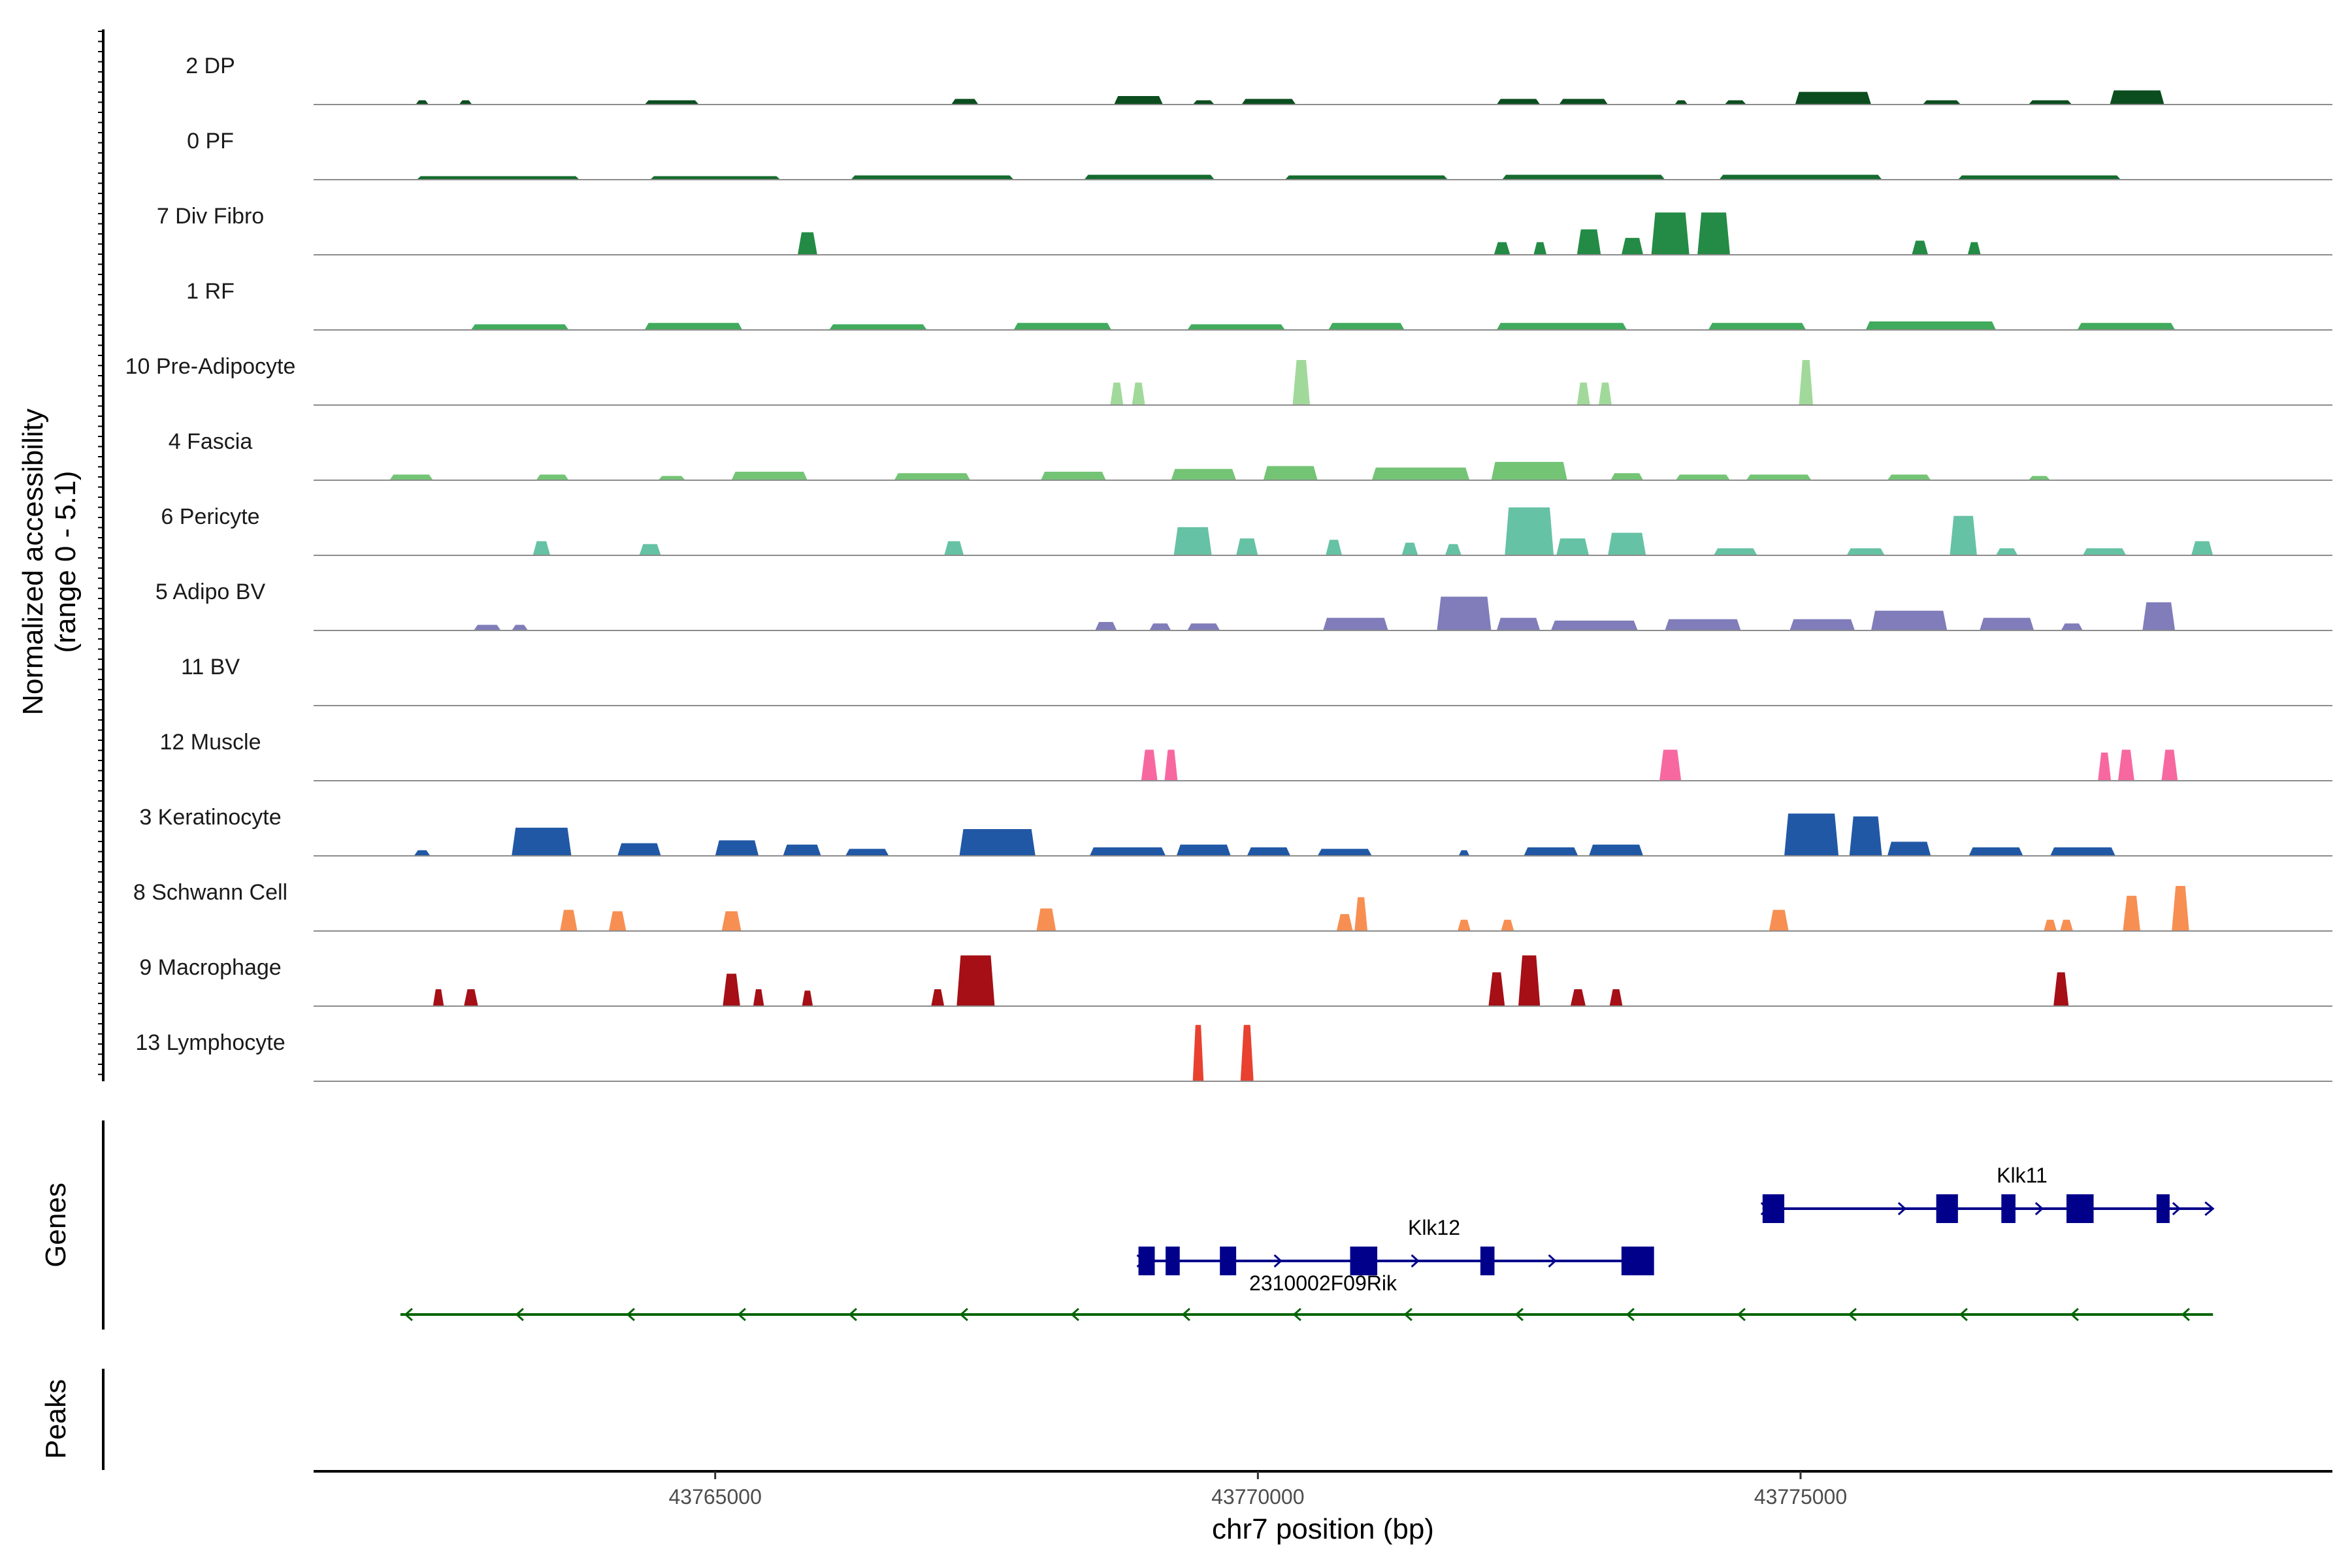 The height and width of the screenshot is (1568, 2352). I want to click on track-label: 0 PF, so click(210, 141).